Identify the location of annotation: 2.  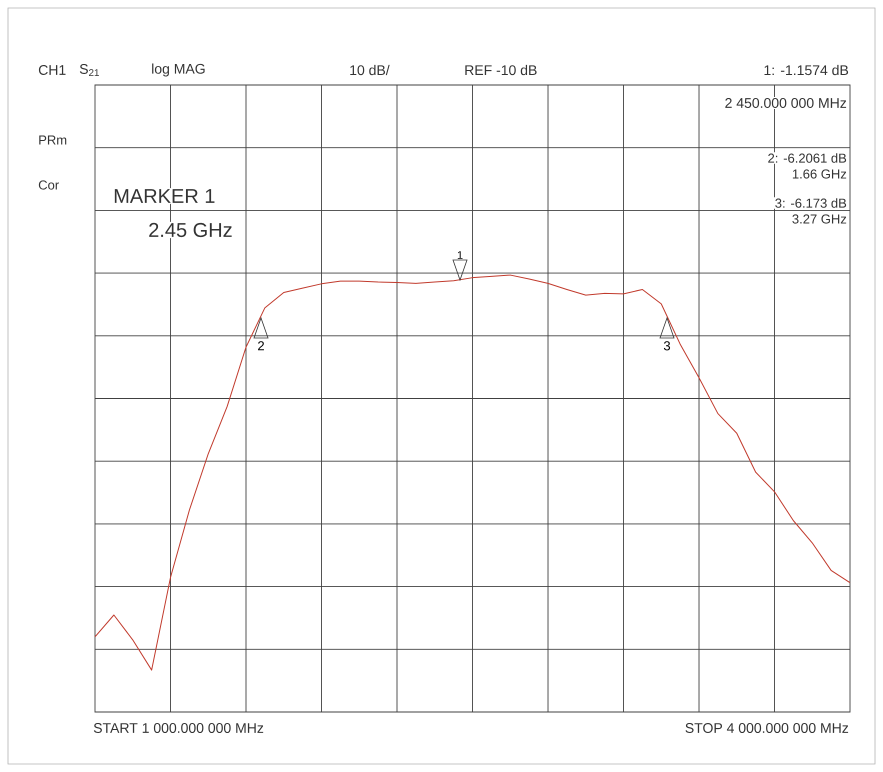
(261, 345).